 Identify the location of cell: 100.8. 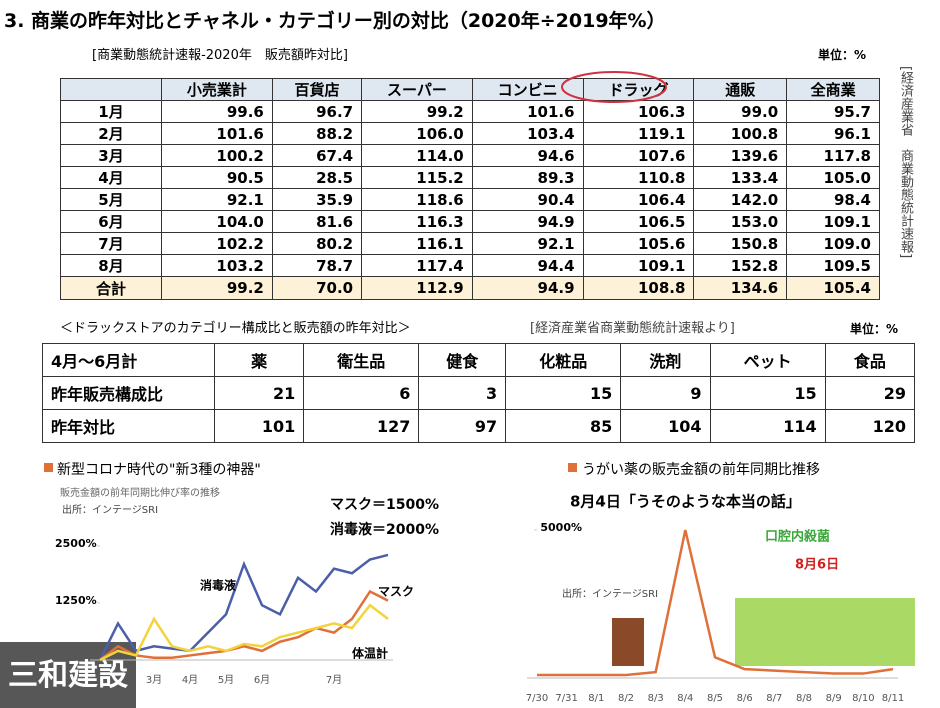
(740, 133).